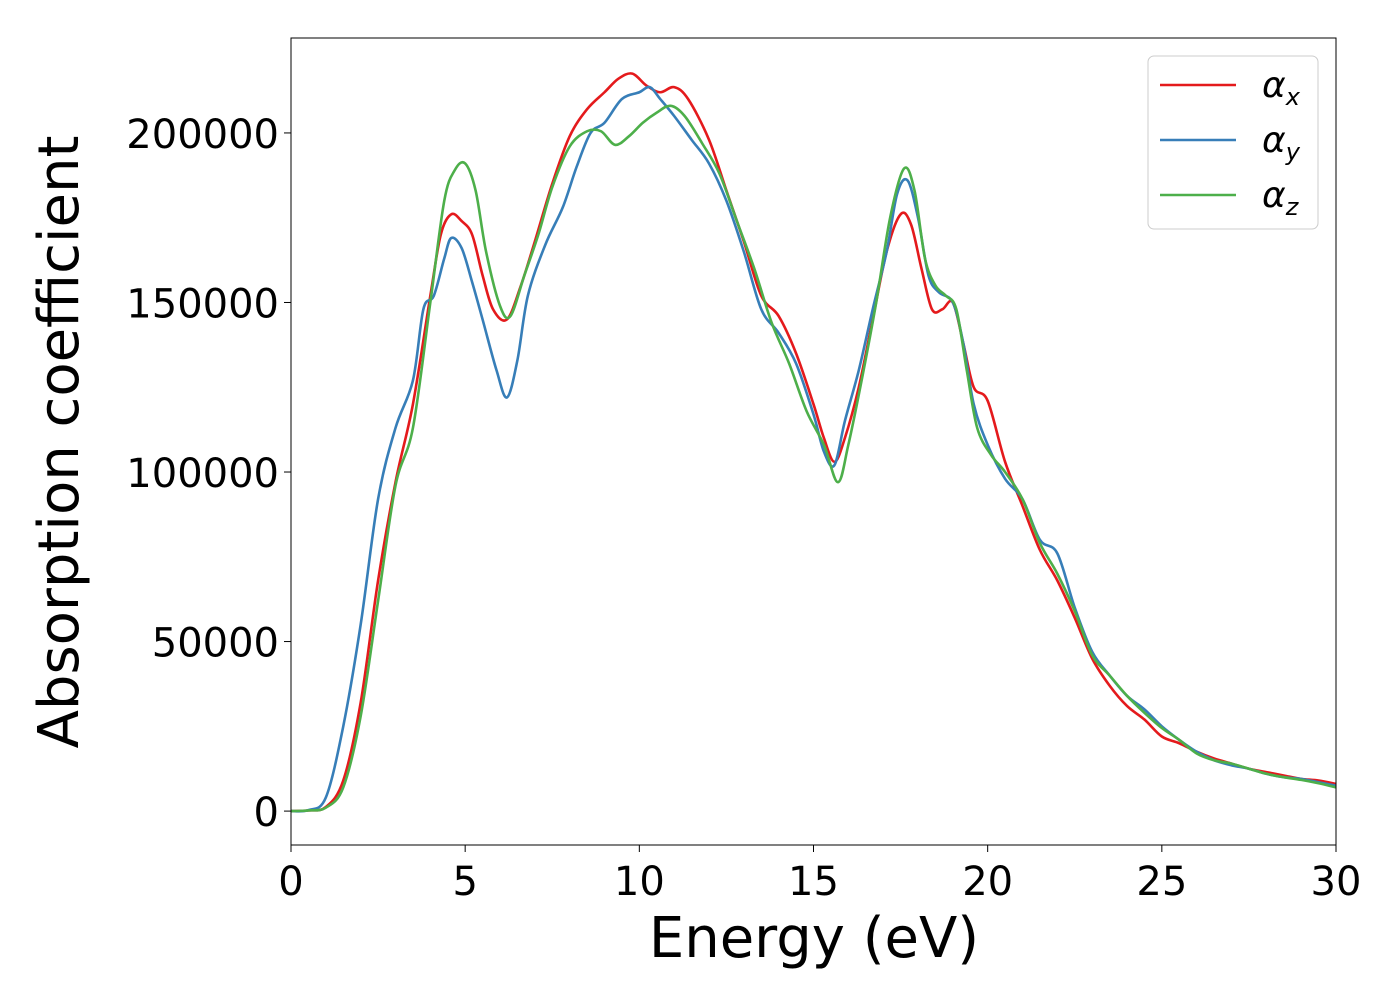 The height and width of the screenshot is (1000, 1400). Describe the element at coordinates (1161, 882) in the screenshot. I see `x-tick-label: 25` at that location.